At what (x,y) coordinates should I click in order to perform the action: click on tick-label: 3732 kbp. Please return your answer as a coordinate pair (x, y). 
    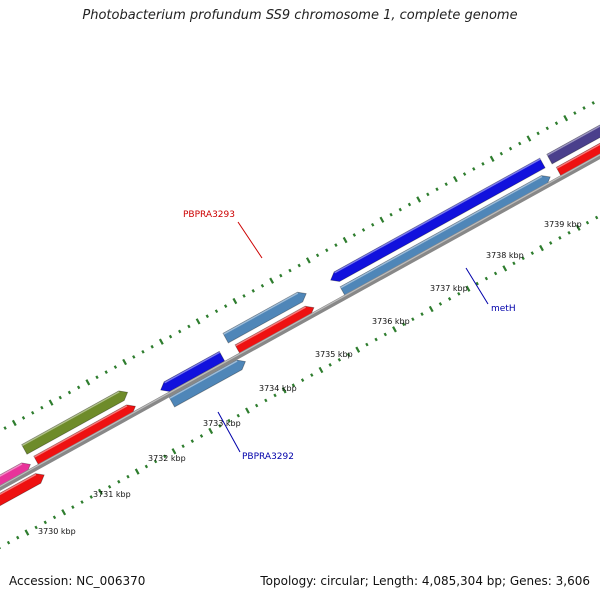
    Looking at the image, I should click on (167, 458).